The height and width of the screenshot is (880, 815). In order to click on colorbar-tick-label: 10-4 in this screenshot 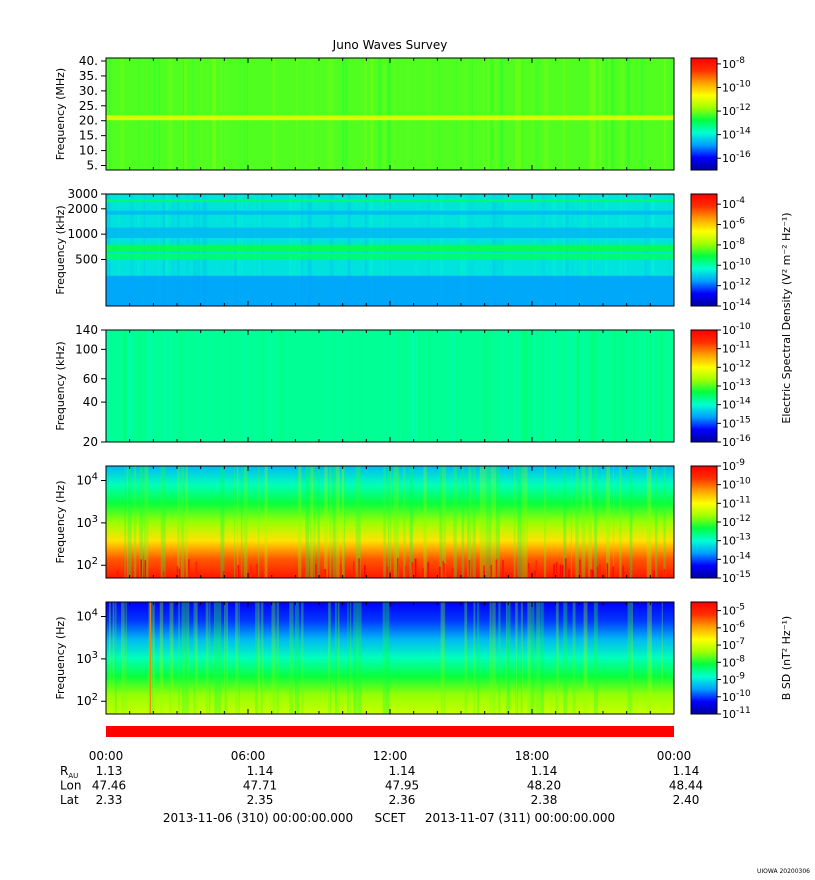, I will do `click(733, 203)`.